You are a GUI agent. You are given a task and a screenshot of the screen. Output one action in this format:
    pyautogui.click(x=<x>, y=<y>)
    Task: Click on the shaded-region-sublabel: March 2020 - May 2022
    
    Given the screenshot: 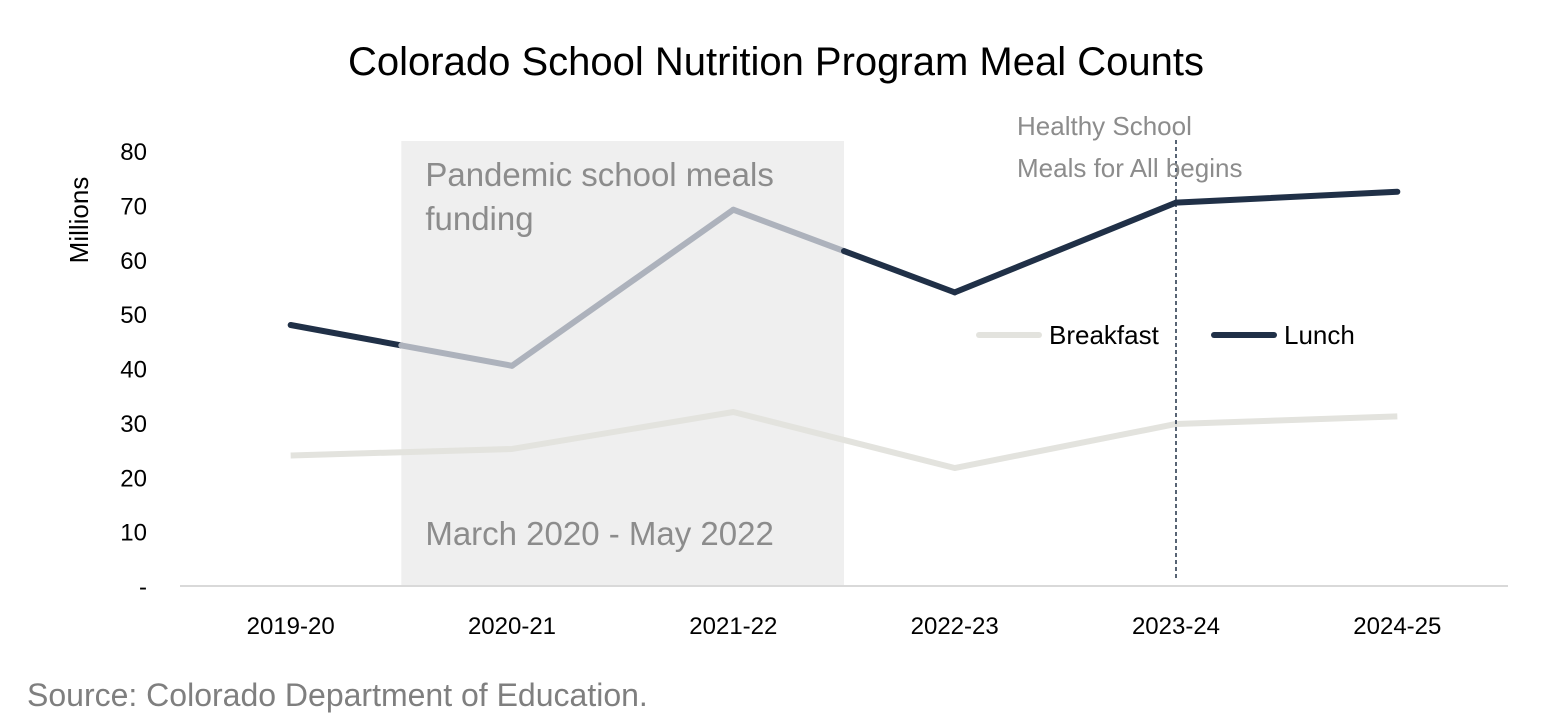 What is the action you would take?
    pyautogui.click(x=599, y=533)
    